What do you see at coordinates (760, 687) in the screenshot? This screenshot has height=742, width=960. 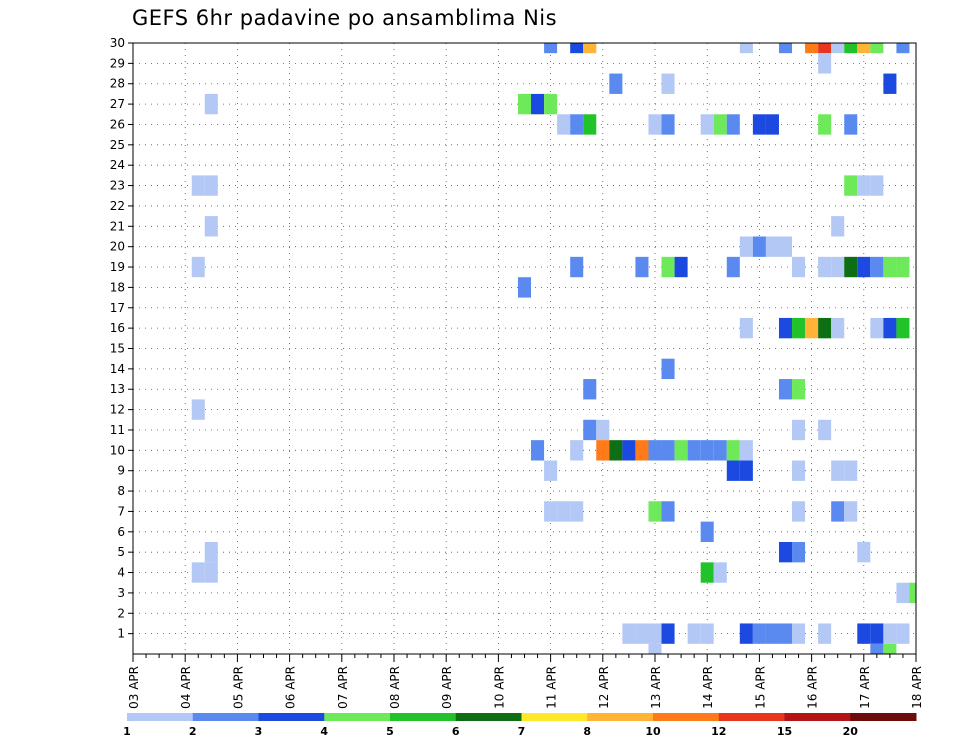 I see `x-tick-label: 15 APR` at bounding box center [760, 687].